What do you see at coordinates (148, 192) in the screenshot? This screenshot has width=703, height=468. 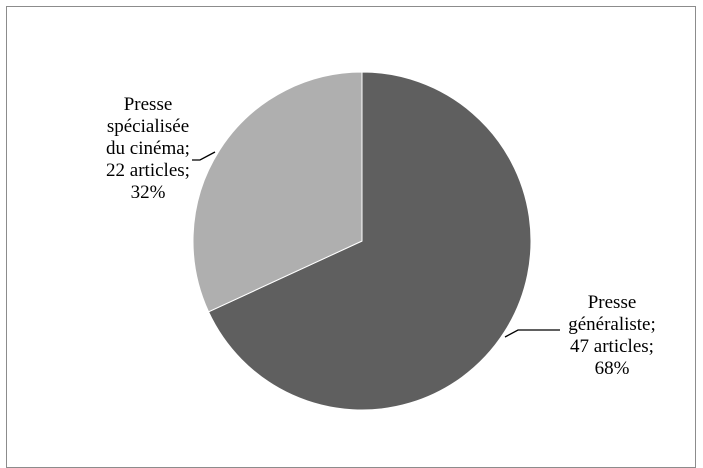 I see `data-label-line: 32%` at bounding box center [148, 192].